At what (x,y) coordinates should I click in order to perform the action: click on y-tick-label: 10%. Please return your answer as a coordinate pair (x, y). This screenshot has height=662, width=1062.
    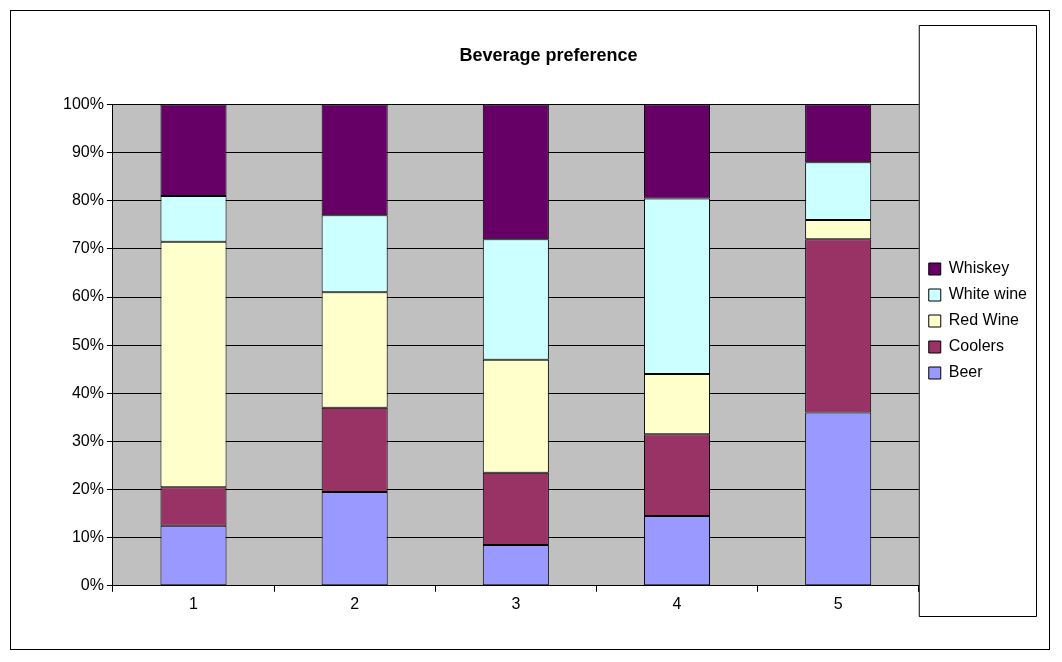
    Looking at the image, I should click on (87, 537).